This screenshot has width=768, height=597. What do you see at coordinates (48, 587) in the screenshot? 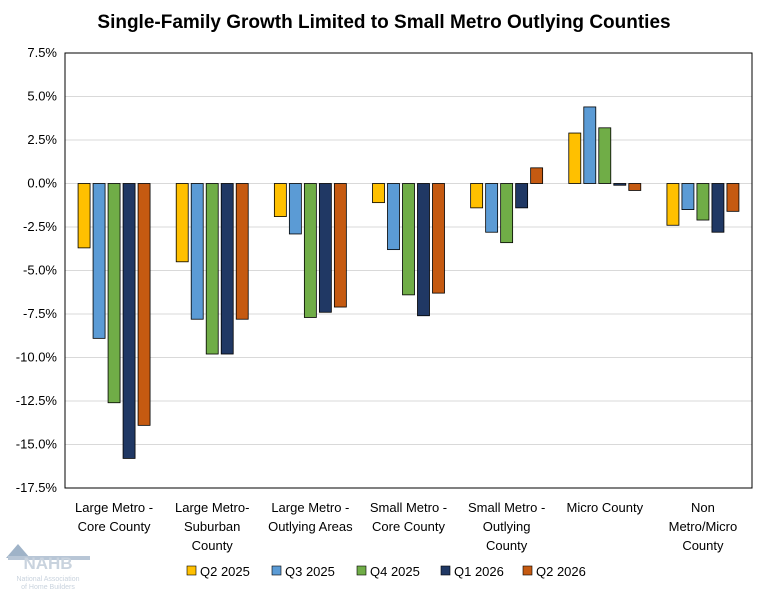
I see `logo-subtitle-line-2: of Home Builders` at bounding box center [48, 587].